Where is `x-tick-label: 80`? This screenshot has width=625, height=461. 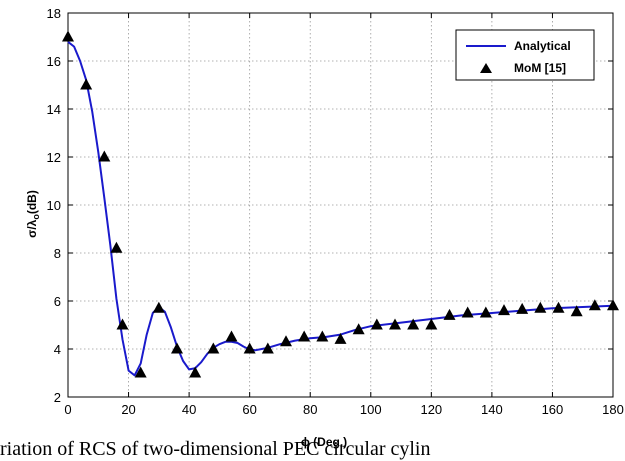 x-tick-label: 80 is located at coordinates (310, 409).